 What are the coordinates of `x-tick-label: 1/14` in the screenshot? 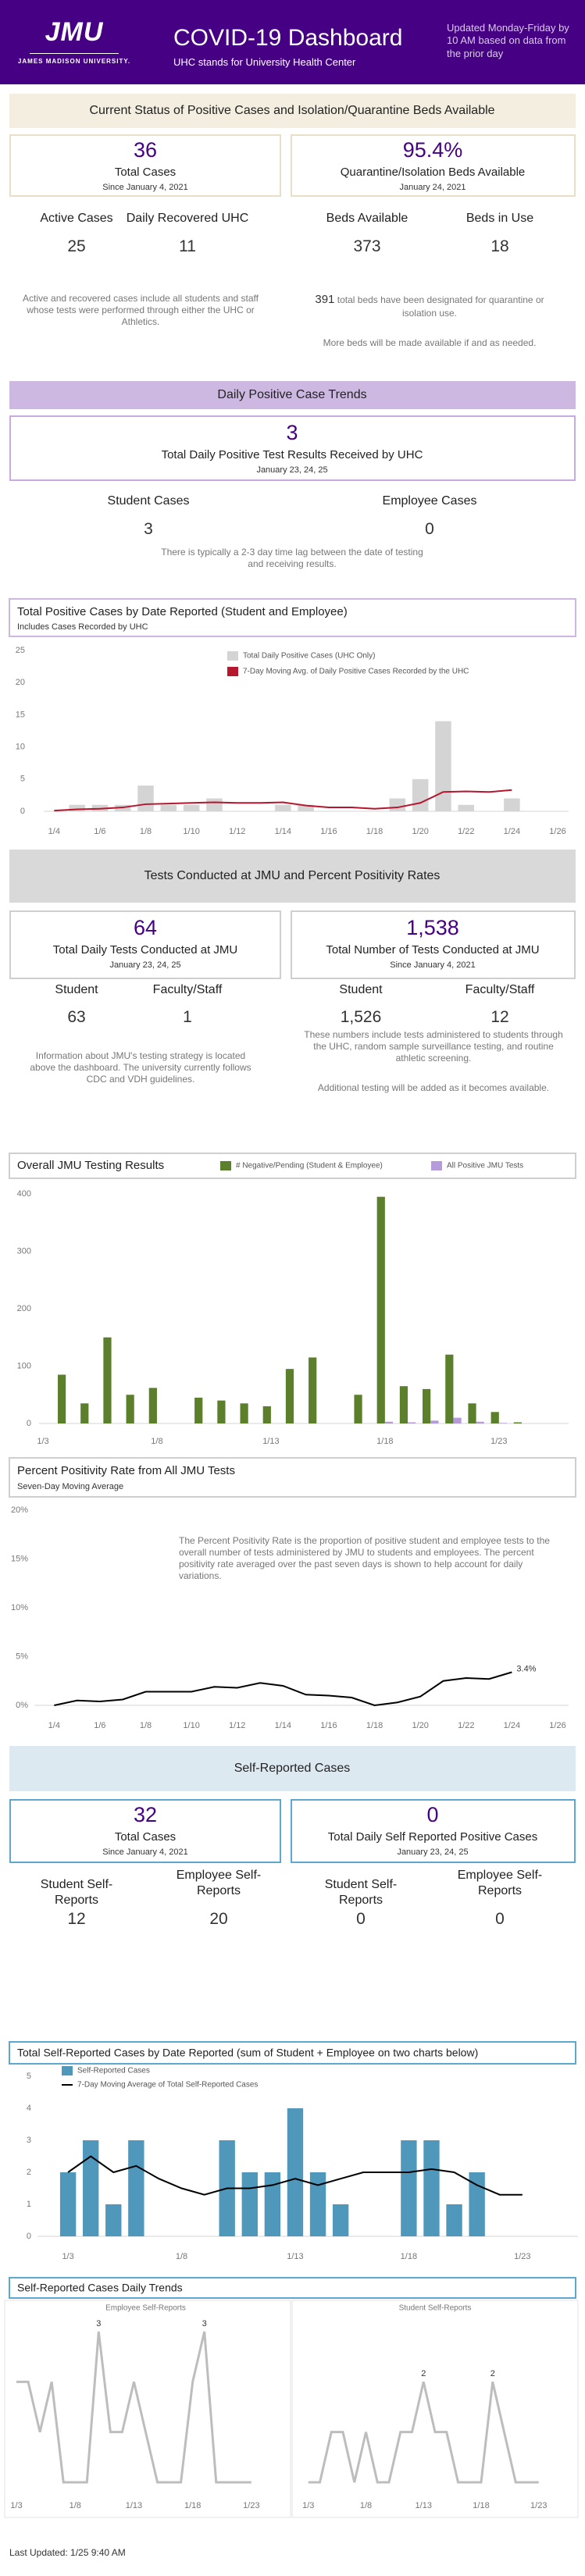 It's located at (283, 831).